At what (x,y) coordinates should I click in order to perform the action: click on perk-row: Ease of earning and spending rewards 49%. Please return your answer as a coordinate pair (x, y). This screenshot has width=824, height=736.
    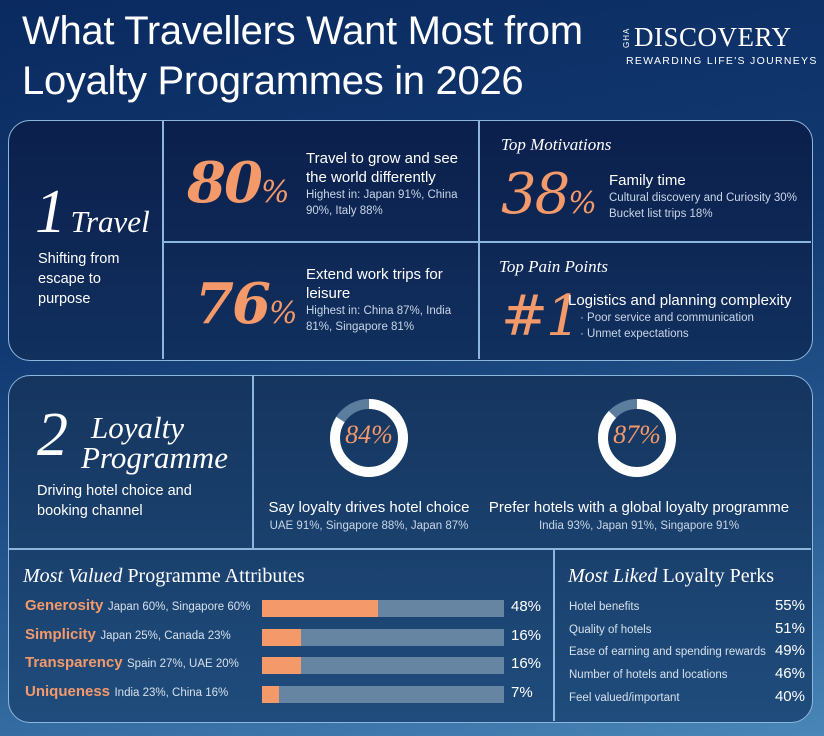
    Looking at the image, I should click on (687, 650).